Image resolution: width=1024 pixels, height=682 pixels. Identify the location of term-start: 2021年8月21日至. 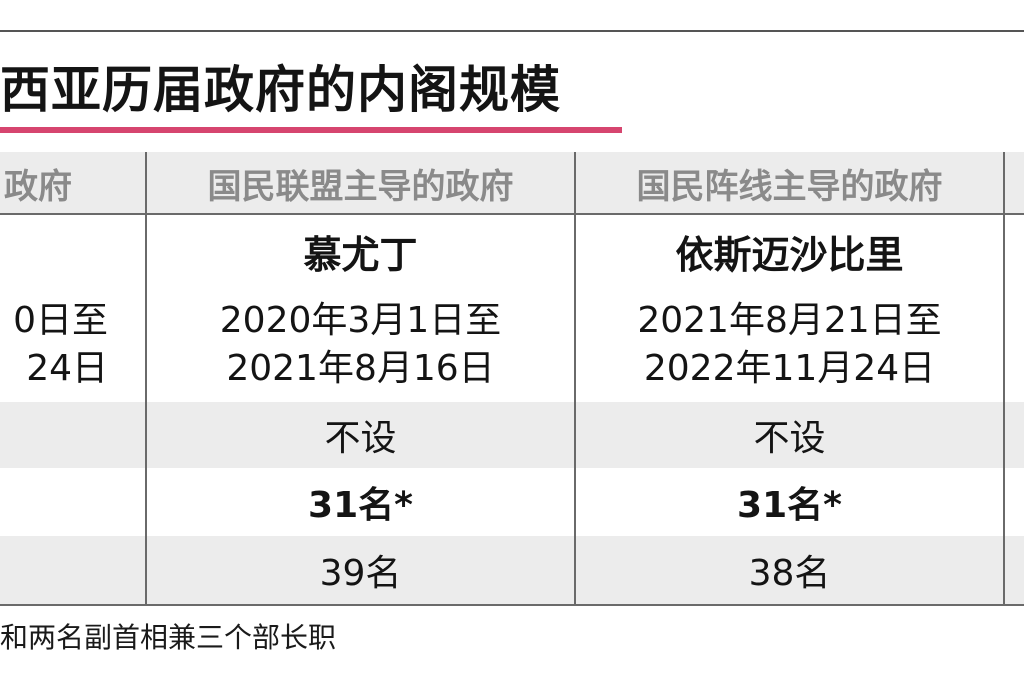
(789, 320).